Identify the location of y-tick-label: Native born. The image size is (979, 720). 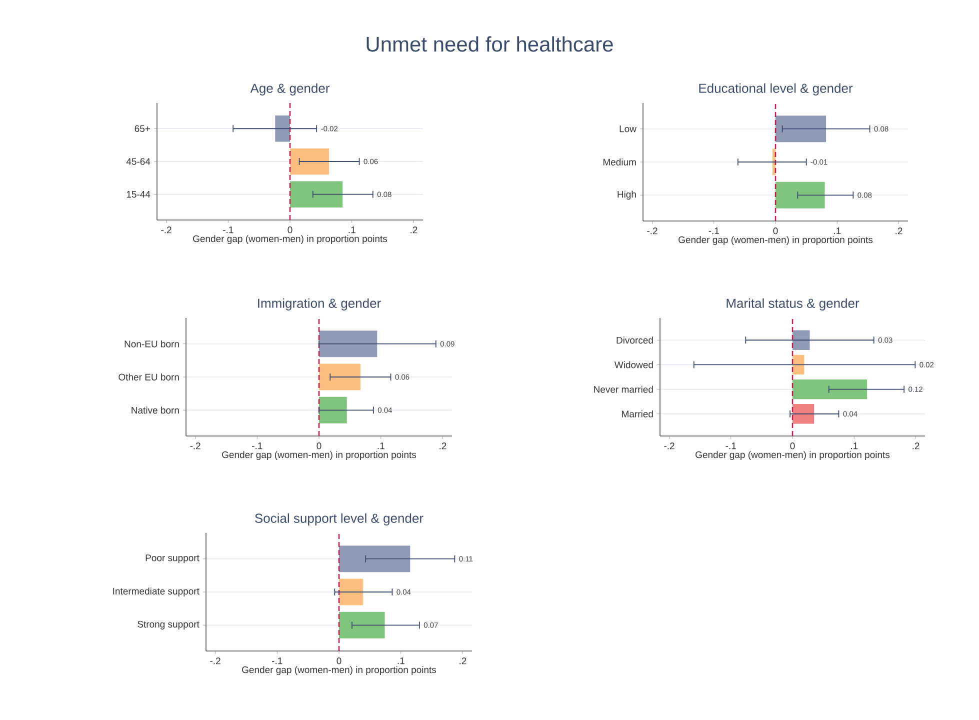
(155, 410).